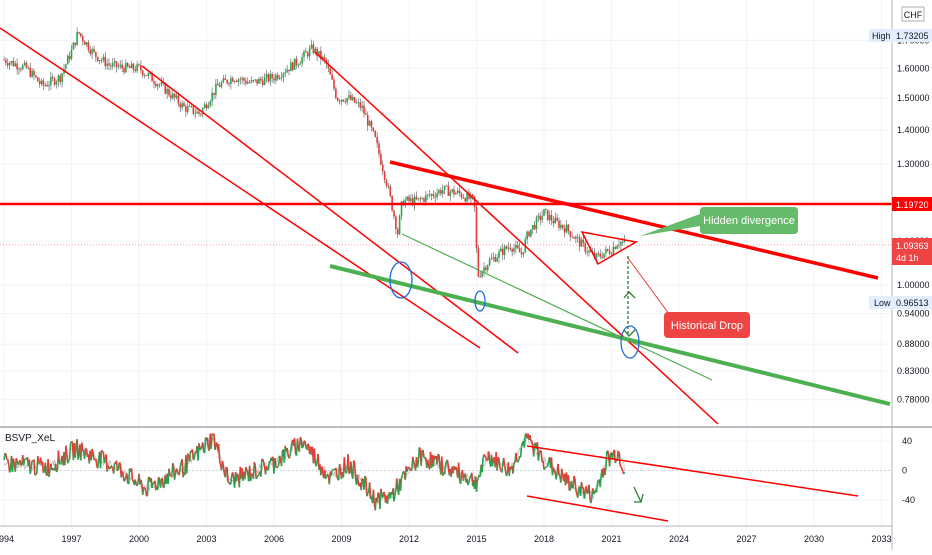  I want to click on price-tick-label: 1.00000, so click(913, 285).